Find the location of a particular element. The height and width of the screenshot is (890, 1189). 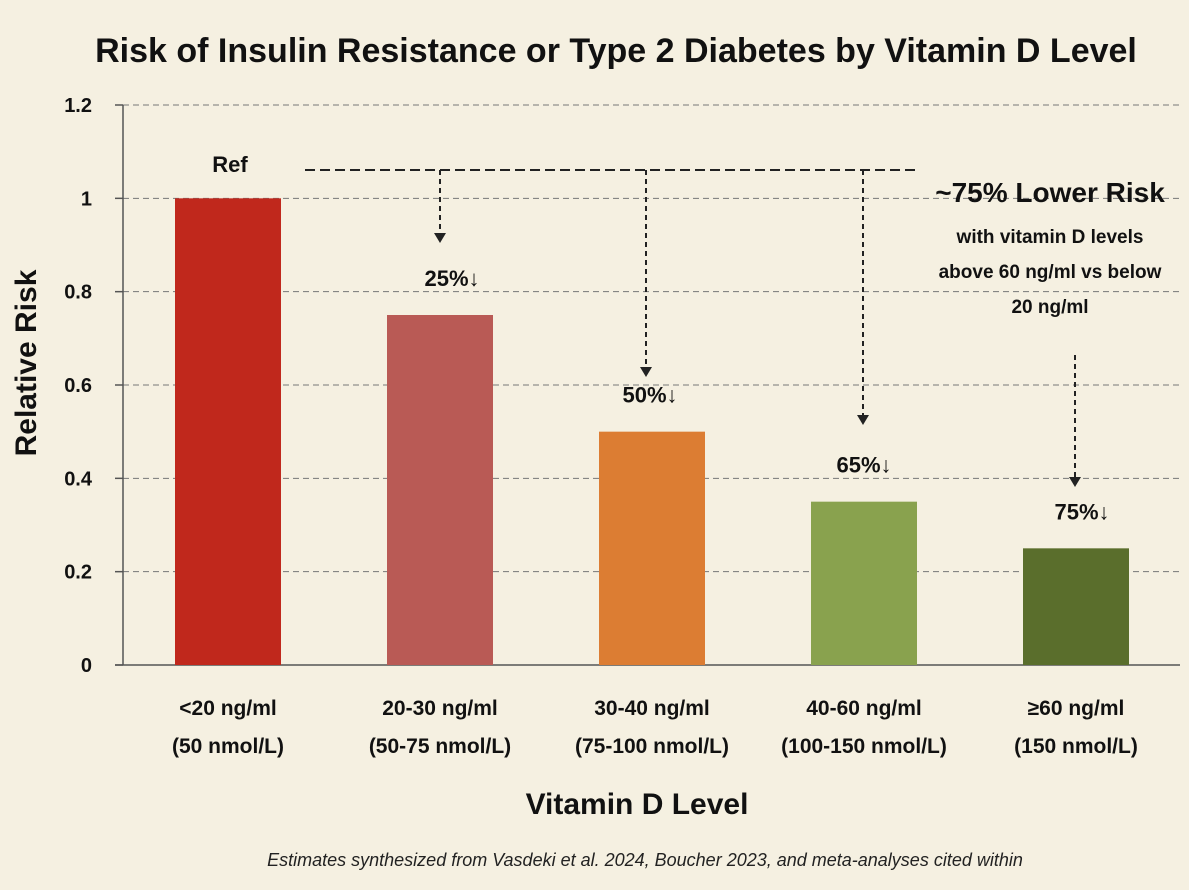

x-category-label: 30-40 ng/ml is located at coordinates (652, 708).